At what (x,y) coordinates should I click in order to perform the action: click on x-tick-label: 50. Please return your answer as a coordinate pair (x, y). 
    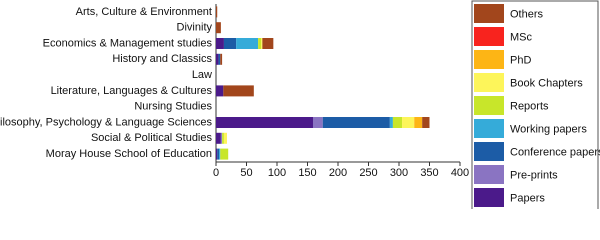
    Looking at the image, I should click on (246, 173).